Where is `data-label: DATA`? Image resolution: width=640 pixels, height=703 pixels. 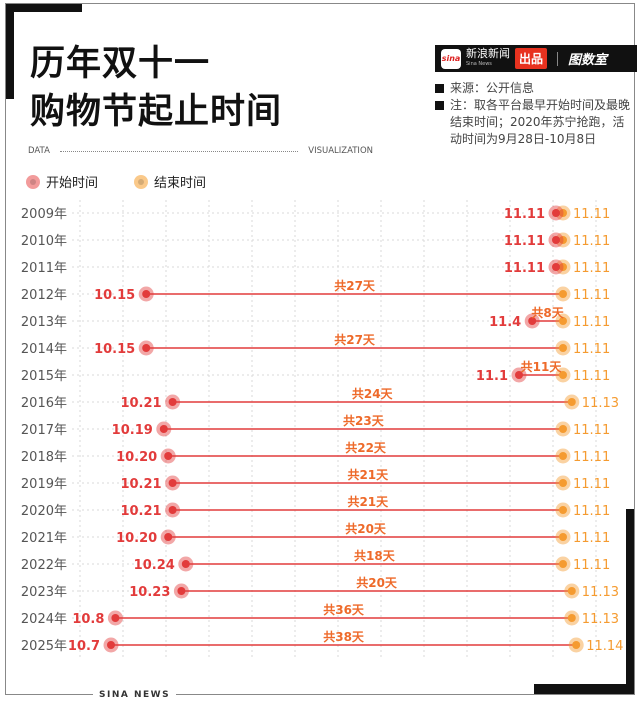
data-label: DATA is located at coordinates (39, 151).